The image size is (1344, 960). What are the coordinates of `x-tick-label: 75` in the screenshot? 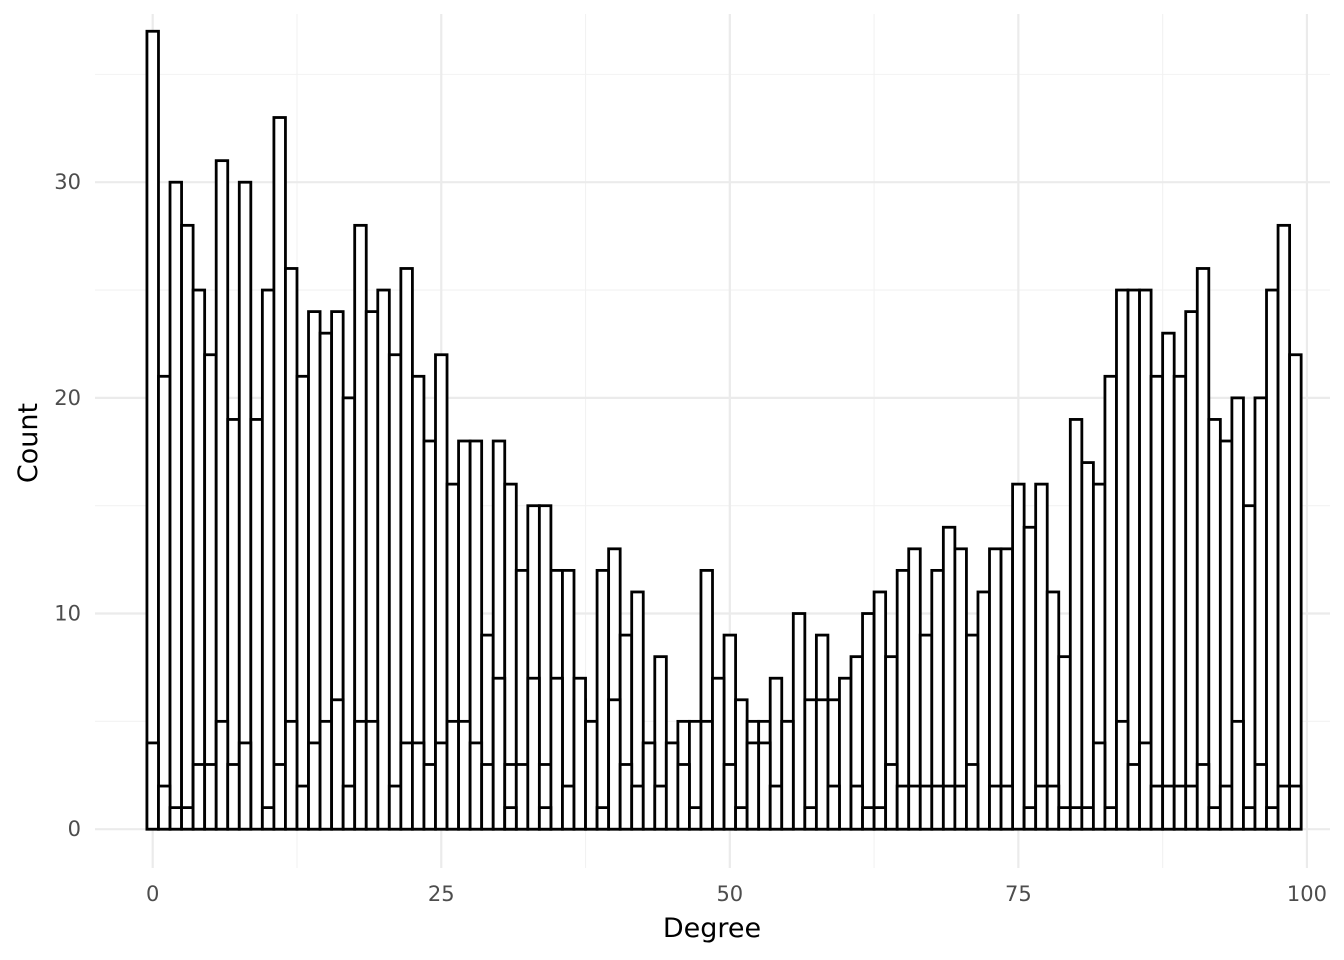 It's located at (1018, 894).